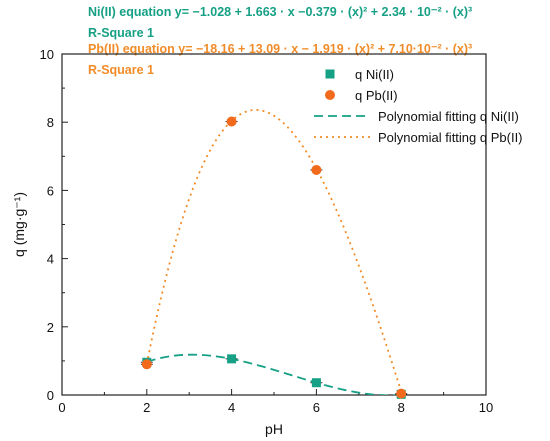  I want to click on y-axis-title: q (mg·g⁻¹), so click(19, 224).